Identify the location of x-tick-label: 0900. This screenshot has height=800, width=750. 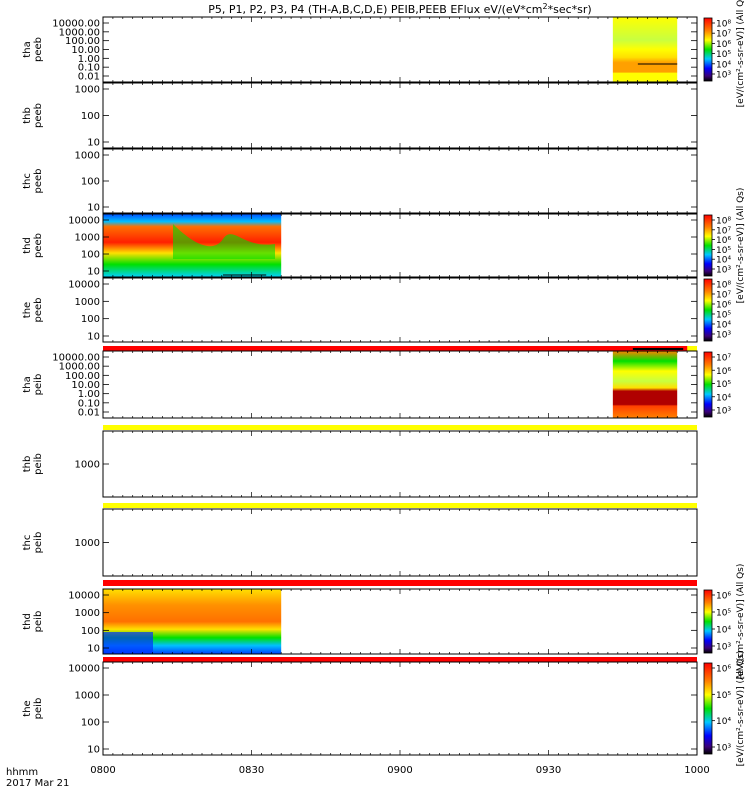
(399, 770).